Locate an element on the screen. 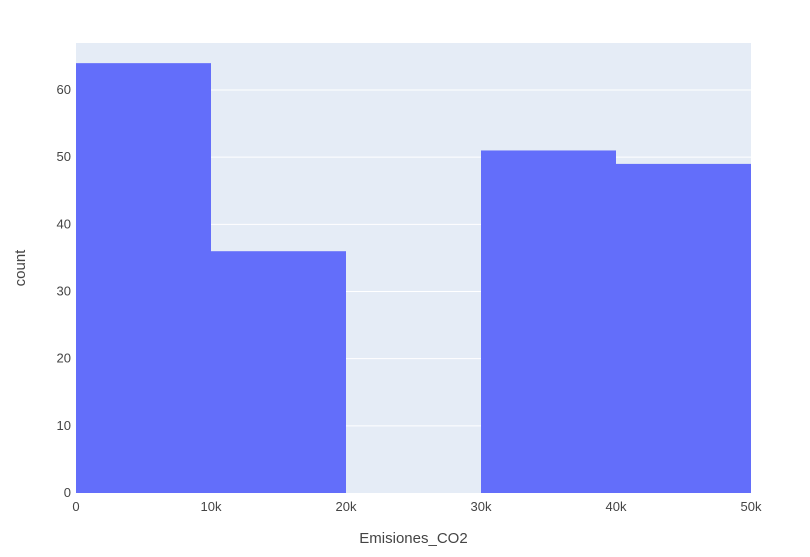  x-axis-ticks: 0 10k 20k 30k 40k 50k is located at coordinates (417, 506).